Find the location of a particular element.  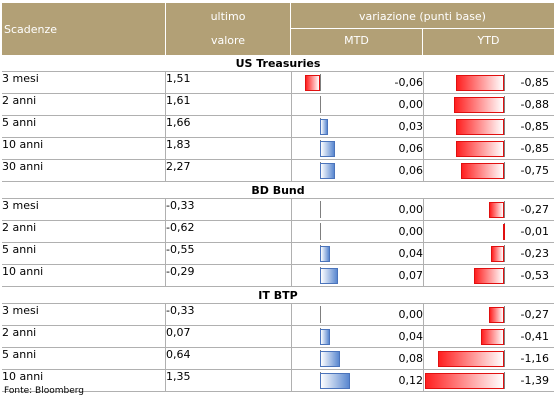

mtd-value: -0,06 is located at coordinates (408, 82).